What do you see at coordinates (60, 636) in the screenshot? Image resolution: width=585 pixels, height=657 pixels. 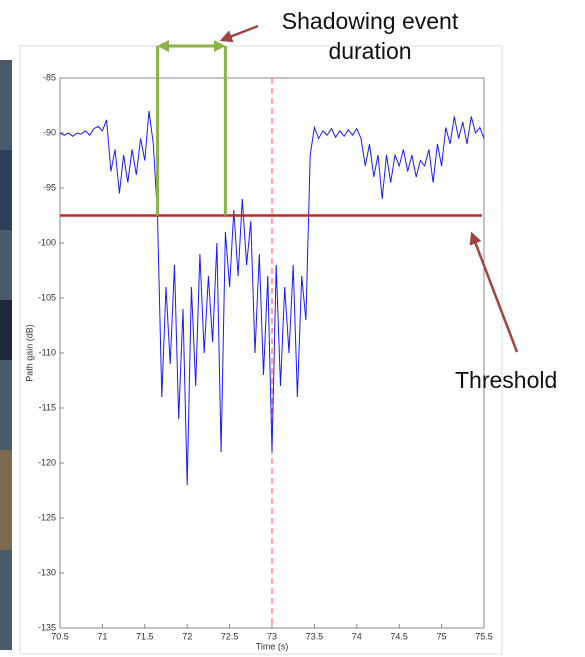 I see `x-tick-label: 70.5` at bounding box center [60, 636].